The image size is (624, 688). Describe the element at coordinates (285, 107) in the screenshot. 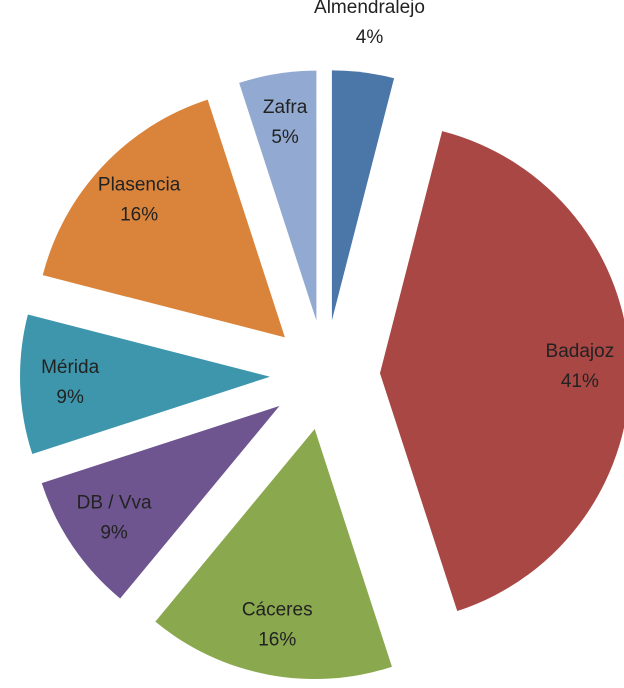

I see `slice-label: Zafra` at that location.